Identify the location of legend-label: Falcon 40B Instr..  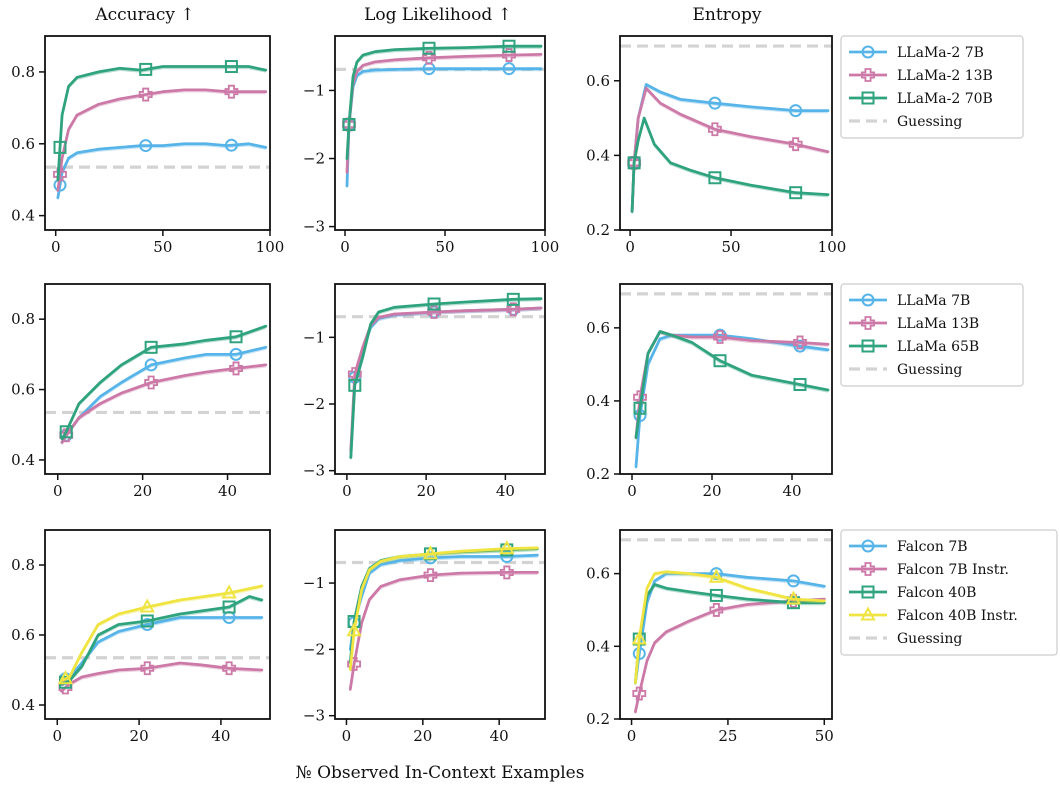
(957, 616).